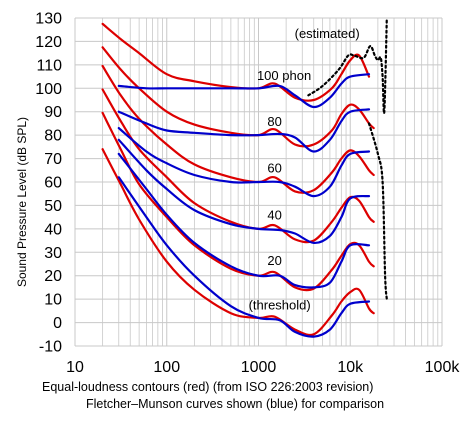  What do you see at coordinates (49, 65) in the screenshot?
I see `y-tick-label: 110` at bounding box center [49, 65].